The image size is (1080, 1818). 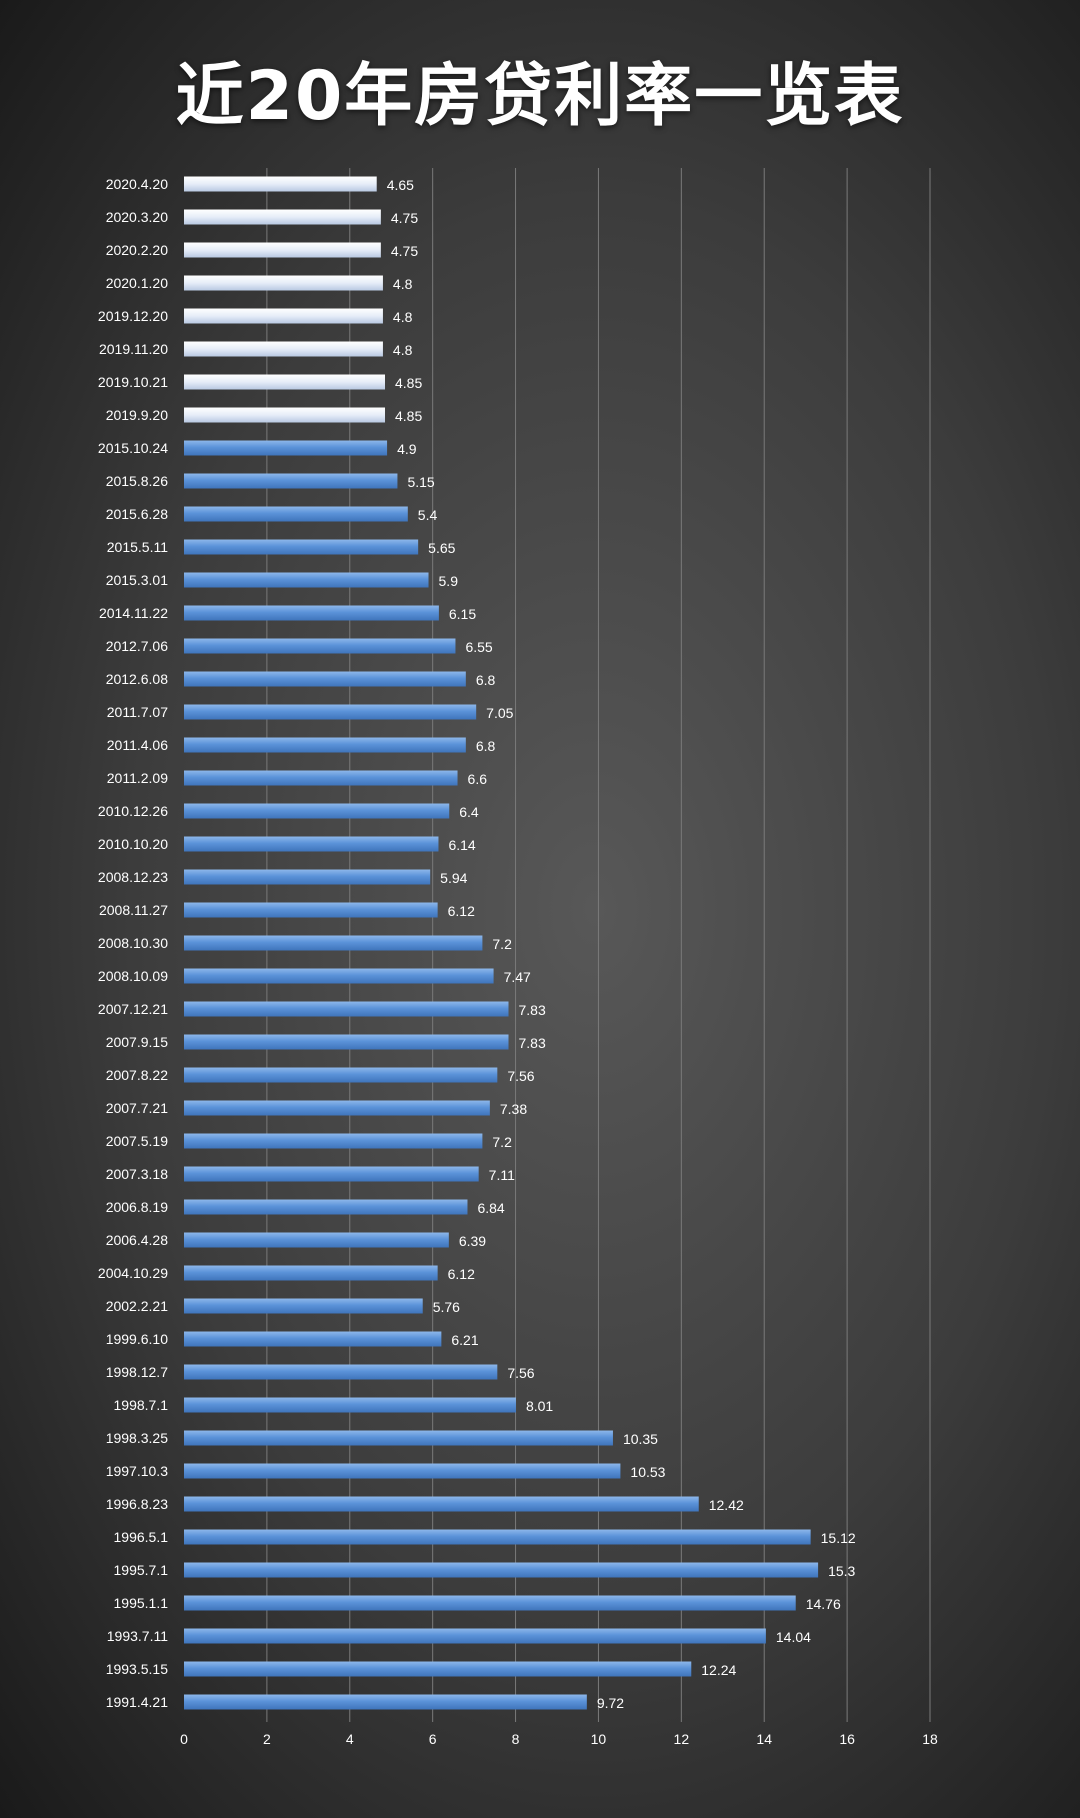 What do you see at coordinates (610, 1703) in the screenshot?
I see `value-label: 9.72` at bounding box center [610, 1703].